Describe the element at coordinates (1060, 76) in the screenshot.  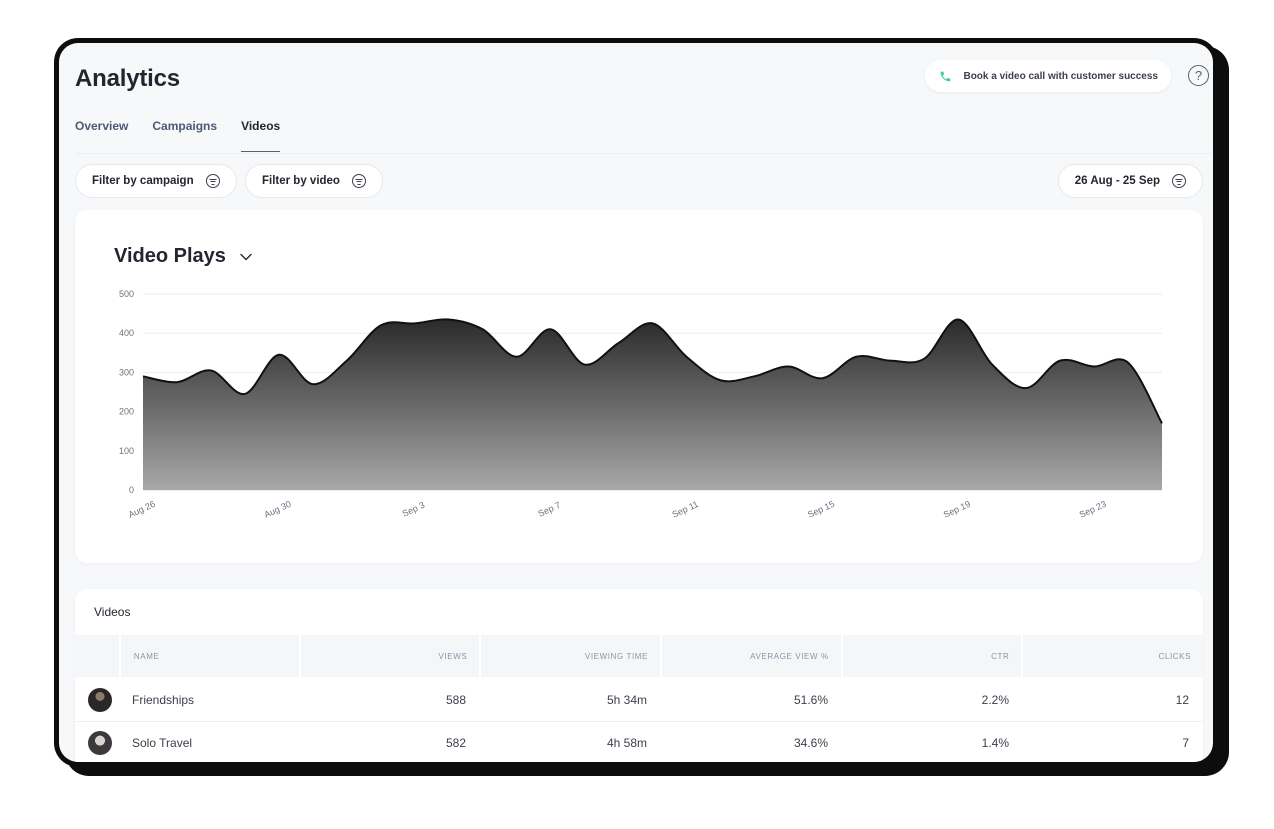
I see `book-call-label: Book a video call with customer success` at that location.